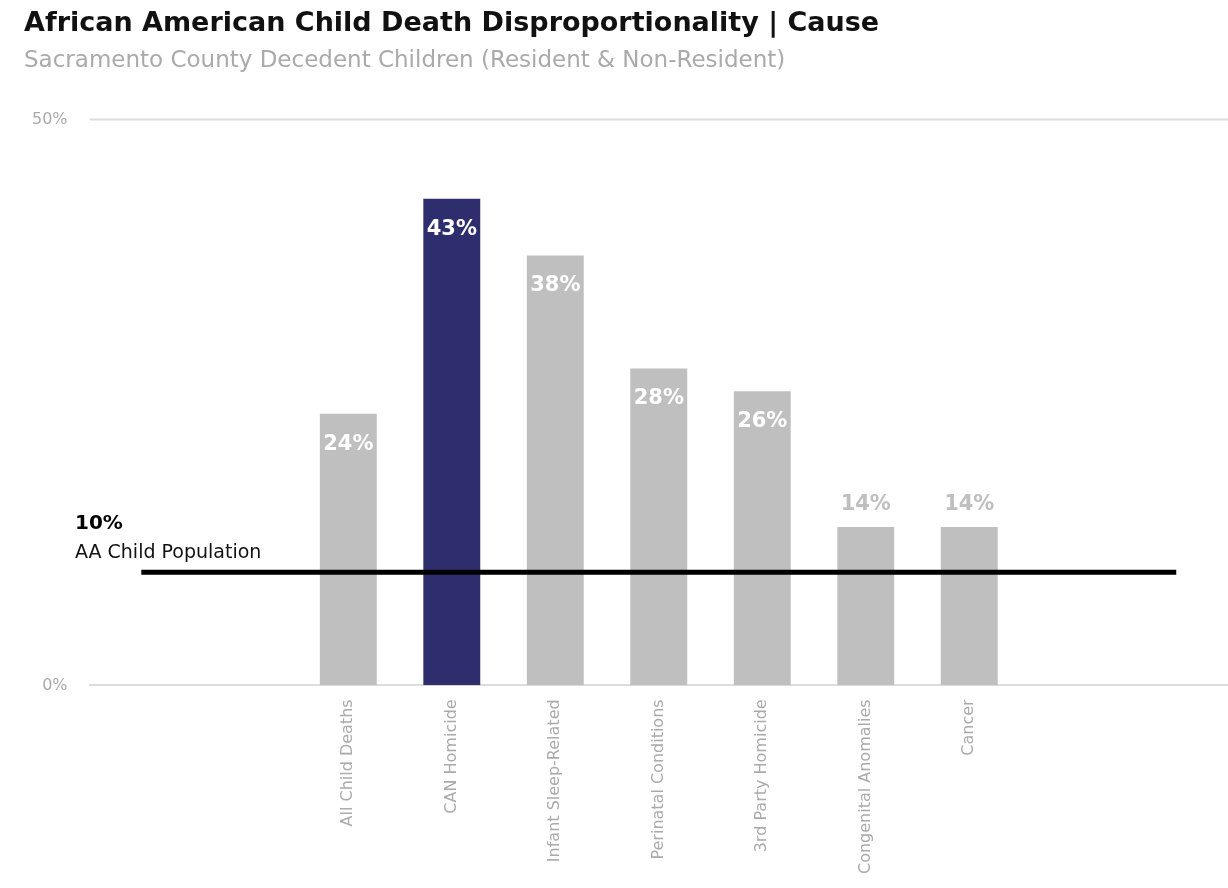  What do you see at coordinates (761, 776) in the screenshot?
I see `x-tick-label: 3rd Party Homicide` at bounding box center [761, 776].